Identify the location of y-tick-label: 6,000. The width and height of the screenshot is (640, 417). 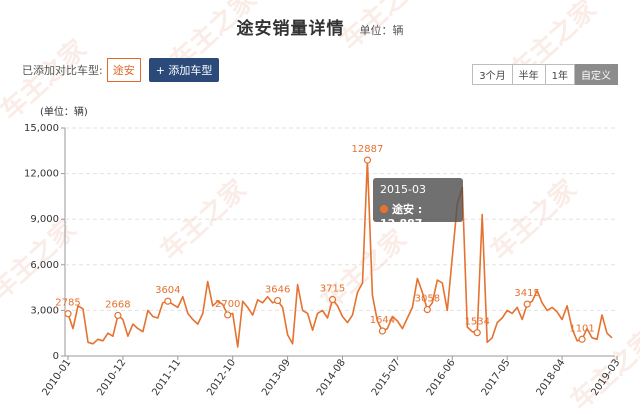
(44, 265).